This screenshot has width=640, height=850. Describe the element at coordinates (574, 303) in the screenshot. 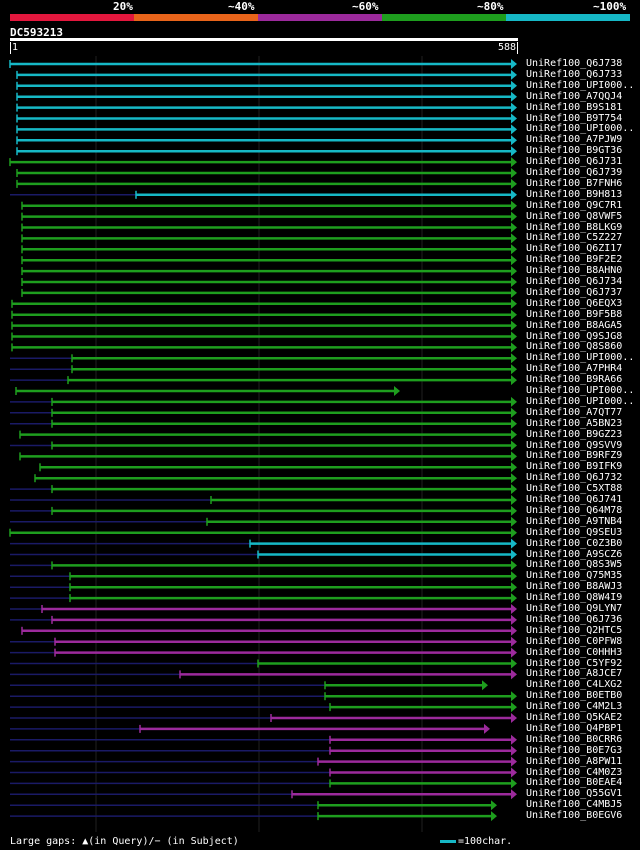

I see `hit-label: UniRef100_Q6EQX3` at that location.